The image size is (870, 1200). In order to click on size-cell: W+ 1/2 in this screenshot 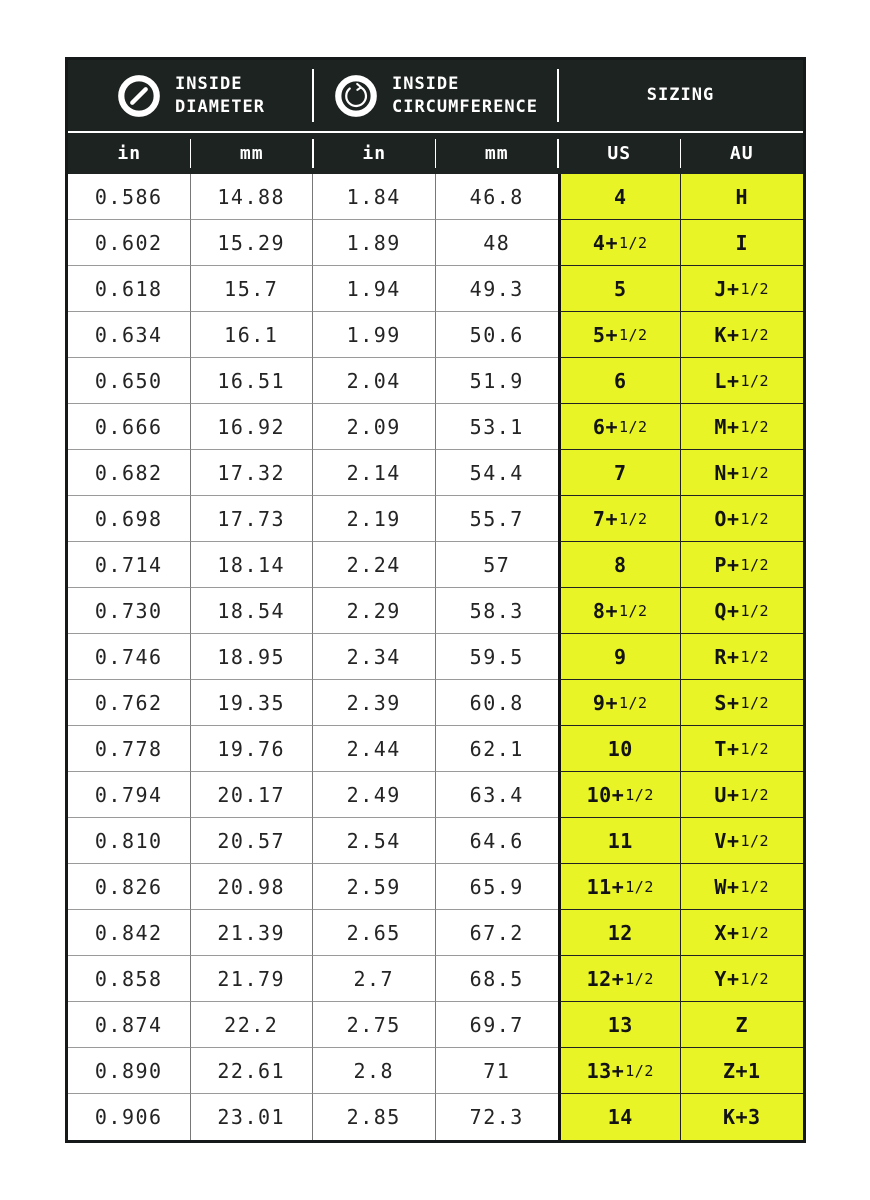, I will do `click(741, 887)`.